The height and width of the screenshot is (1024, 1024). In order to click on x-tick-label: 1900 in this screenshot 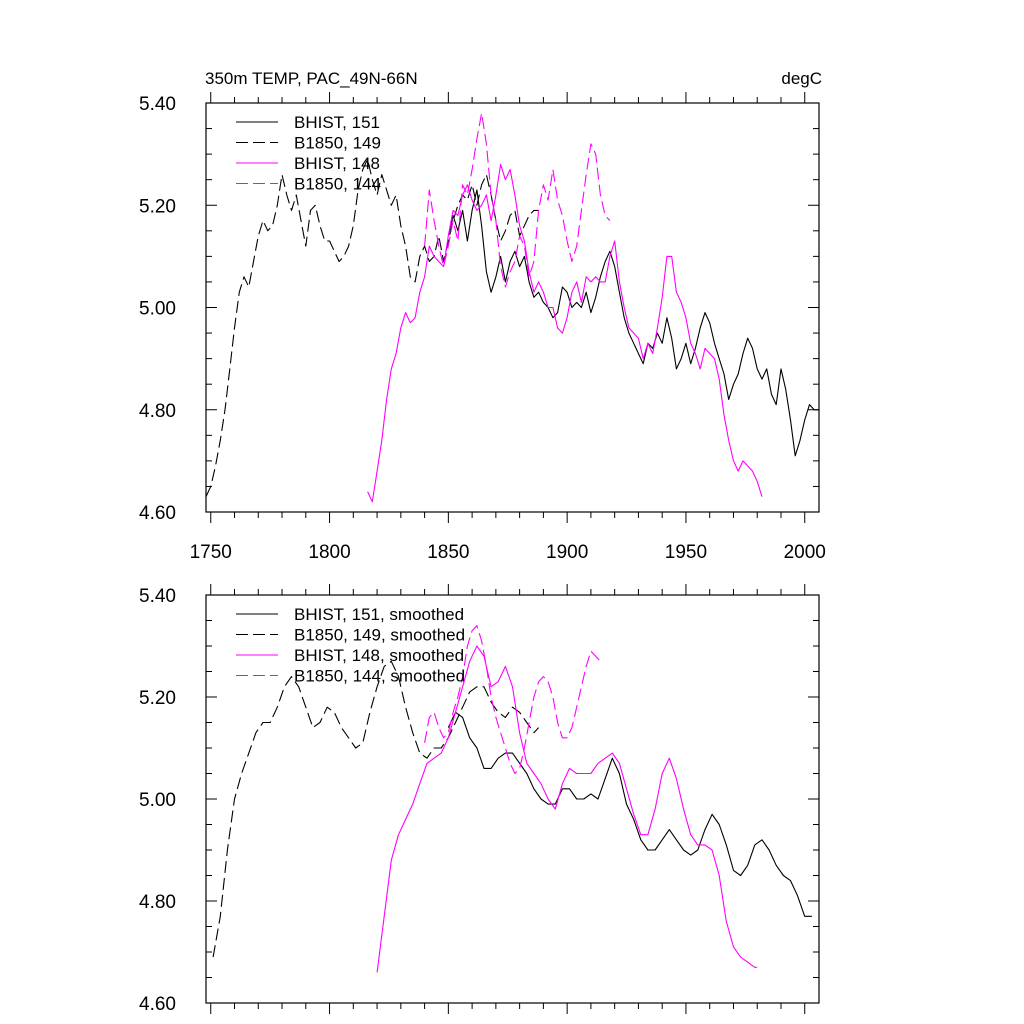, I will do `click(567, 552)`.